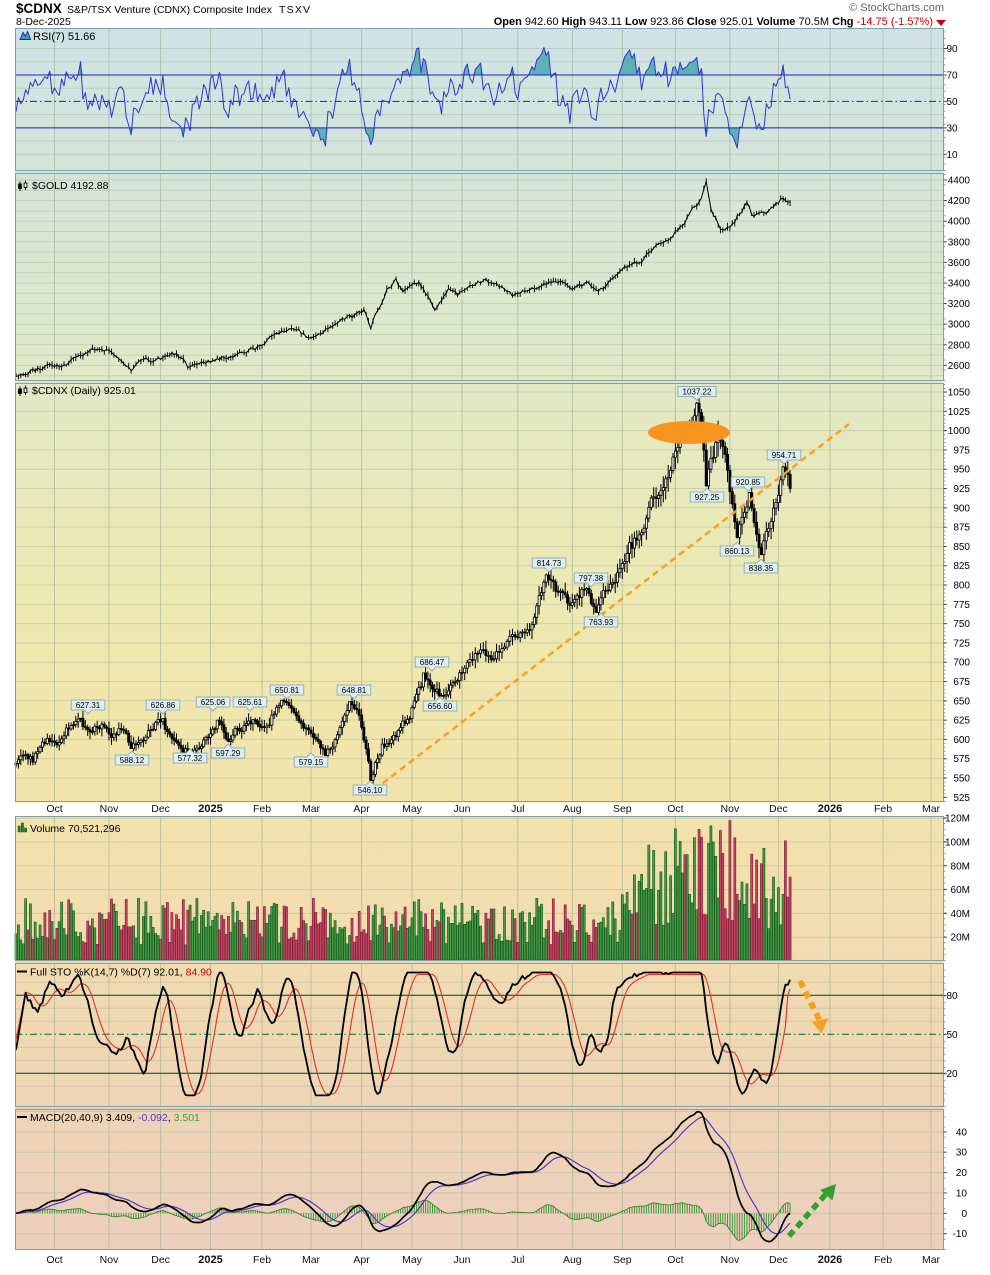  I want to click on svg-text: Oct, so click(54, 809).